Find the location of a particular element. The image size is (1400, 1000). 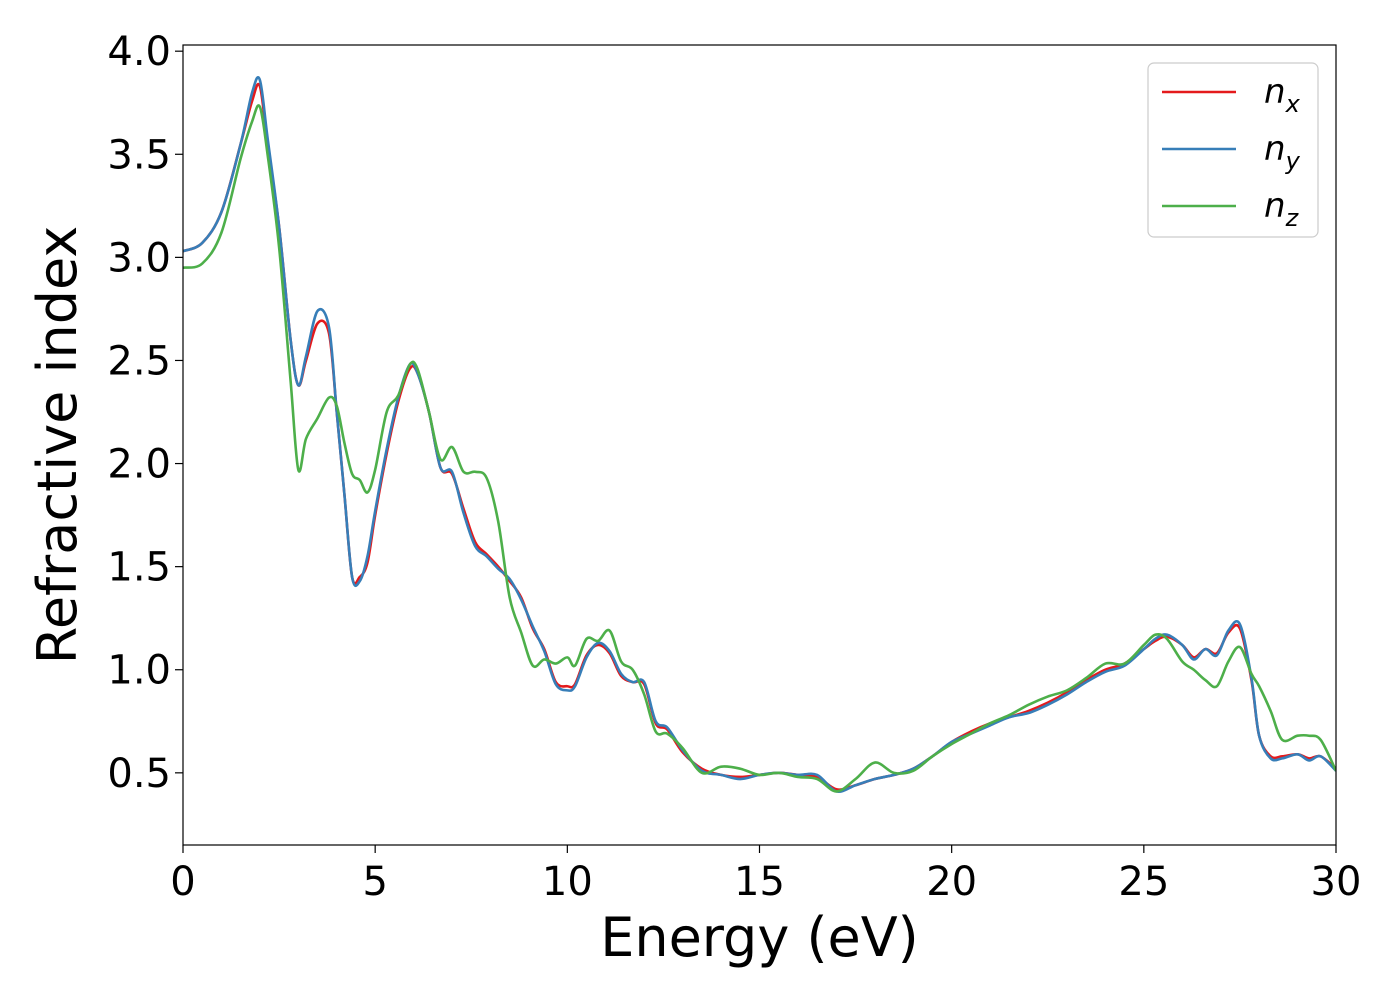

x-tick-label: 15 is located at coordinates (759, 882).